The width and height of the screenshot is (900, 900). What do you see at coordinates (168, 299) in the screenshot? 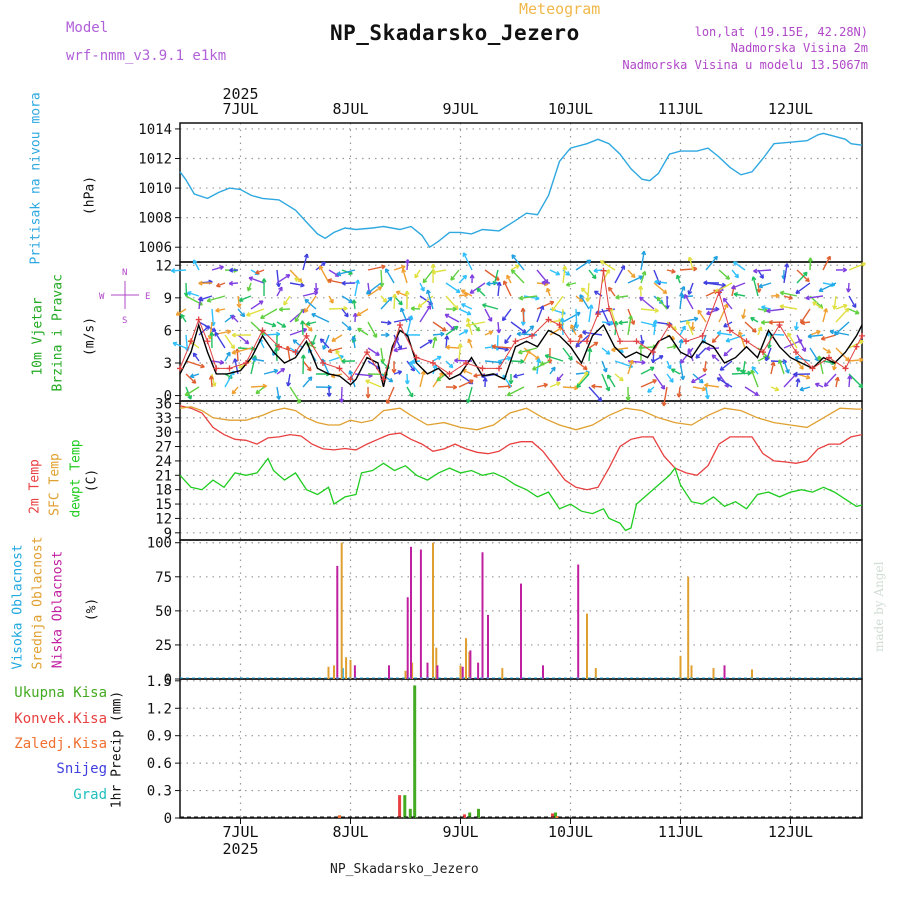
I see `y-tick-label: 9` at bounding box center [168, 299].